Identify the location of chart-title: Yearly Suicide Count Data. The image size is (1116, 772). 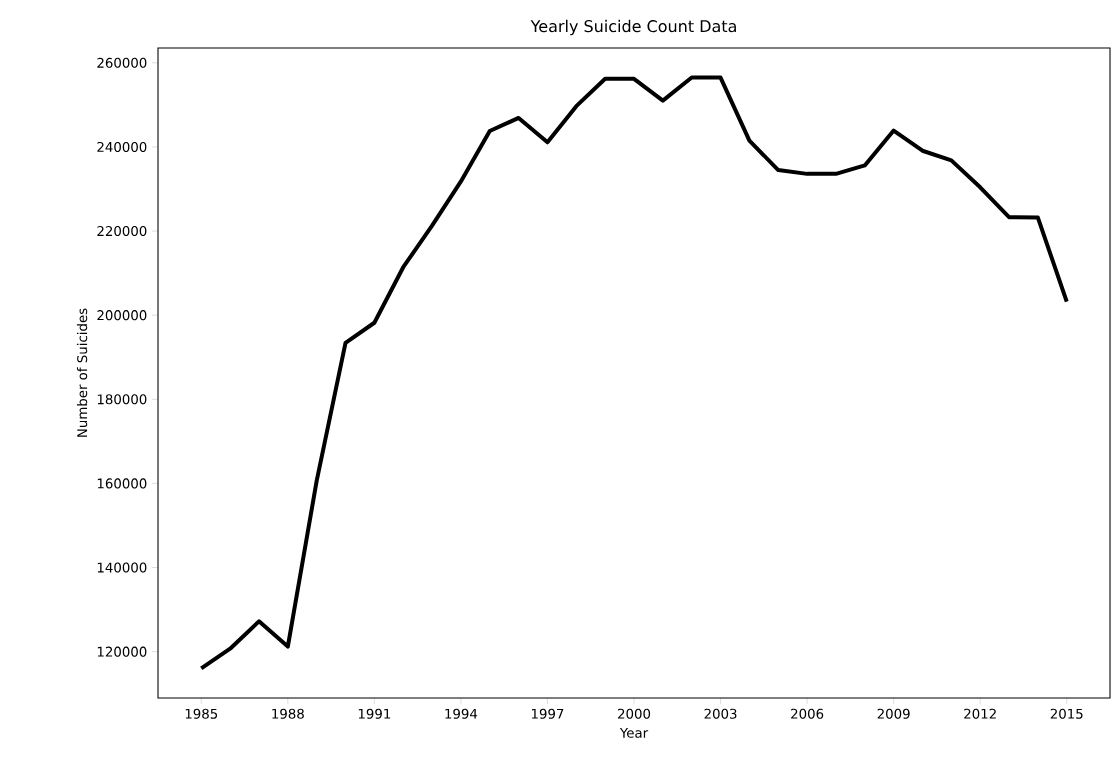
(633, 27).